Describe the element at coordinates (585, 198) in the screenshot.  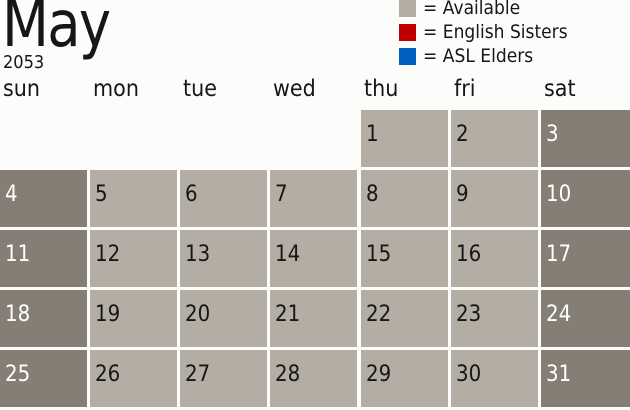
I see `day-cell: 10` at that location.